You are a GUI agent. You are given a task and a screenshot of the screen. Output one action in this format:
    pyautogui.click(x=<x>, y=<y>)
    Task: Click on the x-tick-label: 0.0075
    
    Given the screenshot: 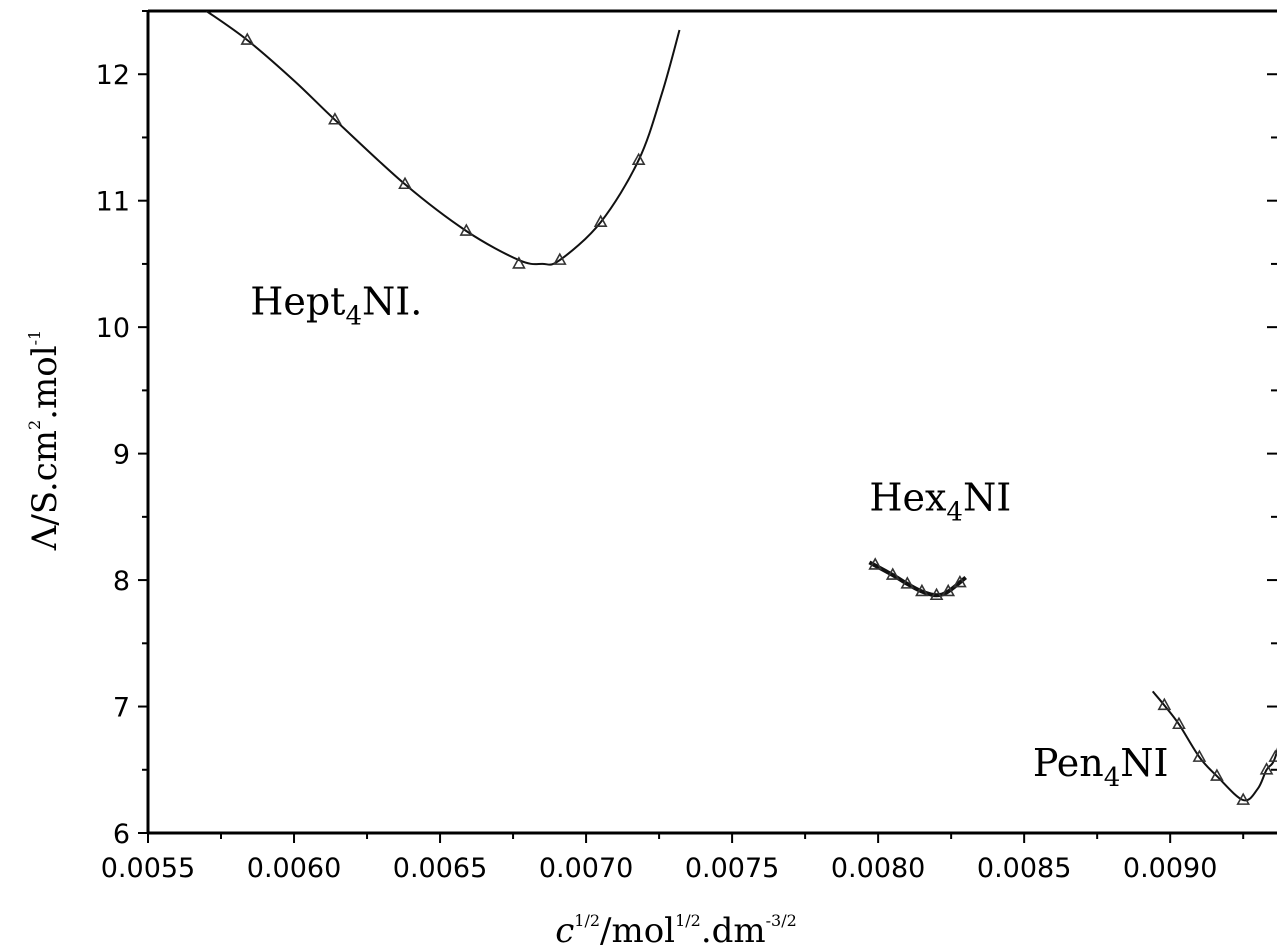 What is the action you would take?
    pyautogui.click(x=732, y=868)
    